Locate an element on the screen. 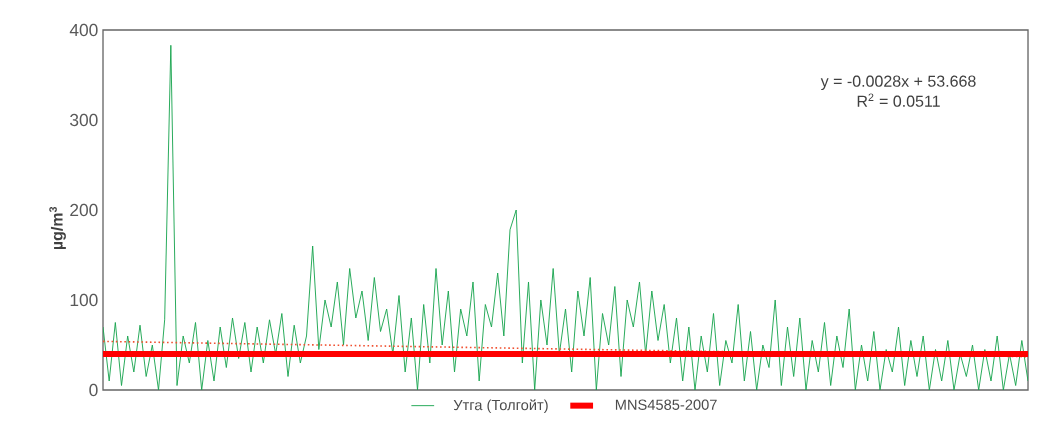 This screenshot has width=1038, height=429. annotation: R$^{2}$ = 0.0511 is located at coordinates (898, 100).